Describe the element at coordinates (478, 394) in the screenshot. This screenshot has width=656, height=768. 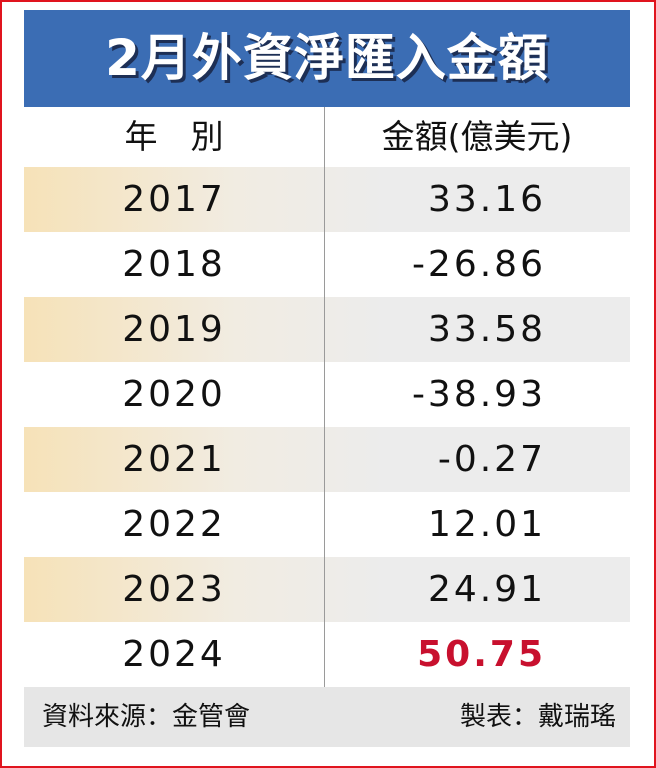
I see `amount-cell: -38.93` at that location.